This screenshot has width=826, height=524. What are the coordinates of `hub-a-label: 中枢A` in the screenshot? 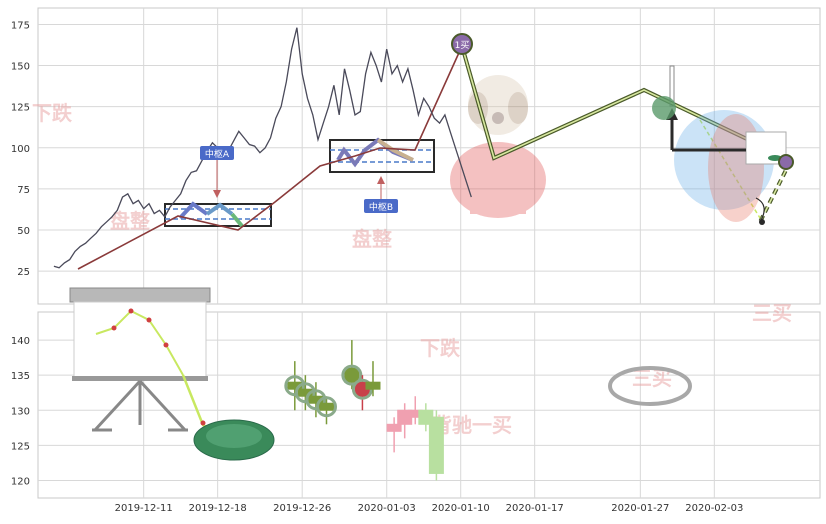 It's located at (217, 154).